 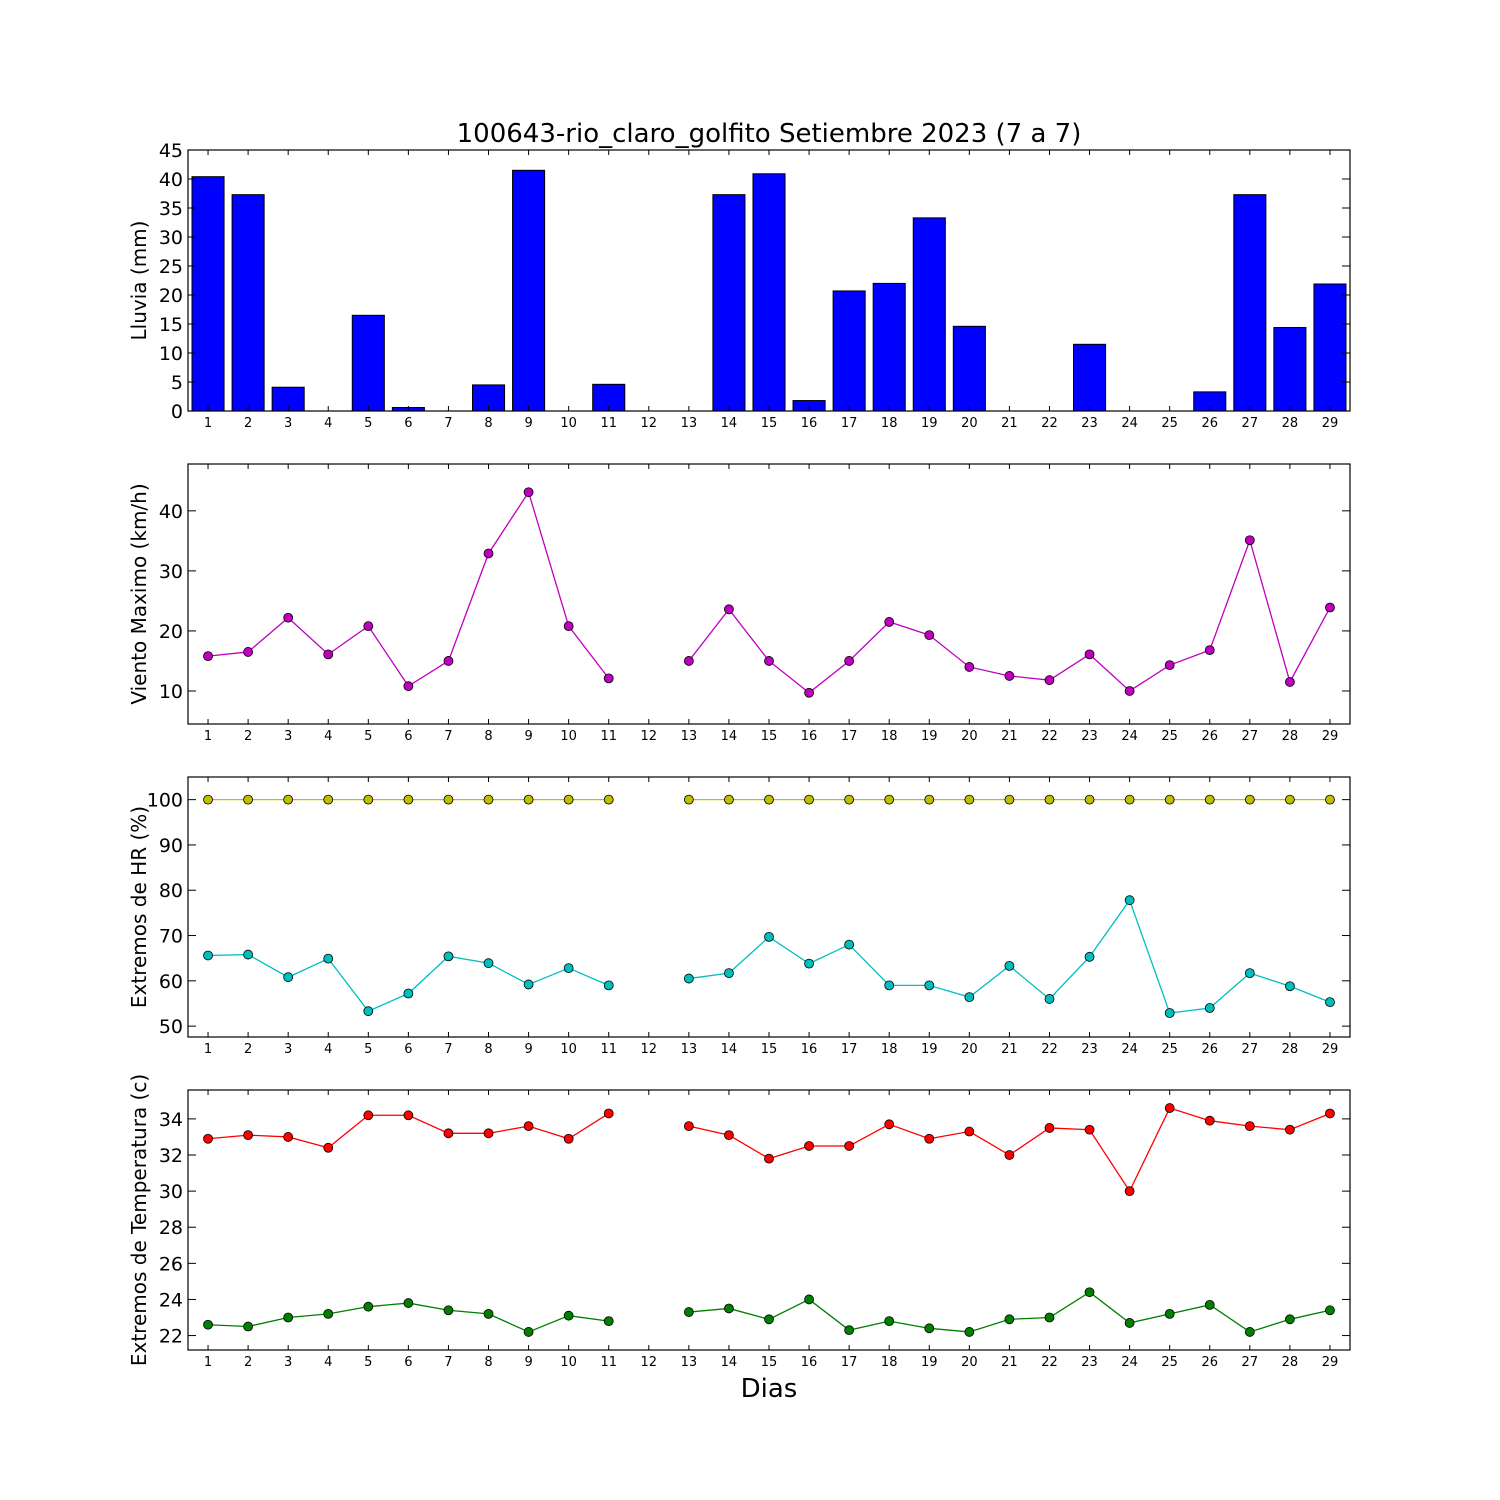 What do you see at coordinates (1089, 423) in the screenshot?
I see `x-tick-label: 23` at bounding box center [1089, 423].